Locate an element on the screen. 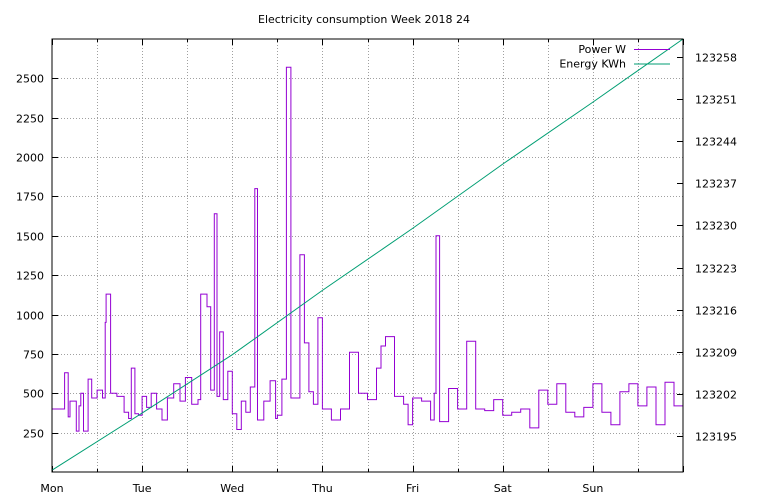 This screenshot has height=504, width=768. y-left-tick-label: 1500 is located at coordinates (30, 237).